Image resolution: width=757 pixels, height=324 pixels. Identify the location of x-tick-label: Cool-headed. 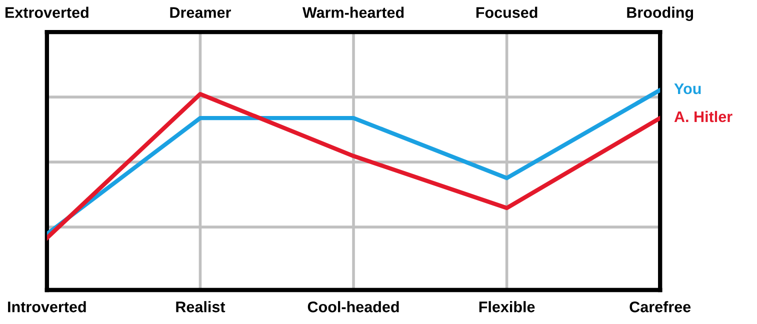
(353, 306).